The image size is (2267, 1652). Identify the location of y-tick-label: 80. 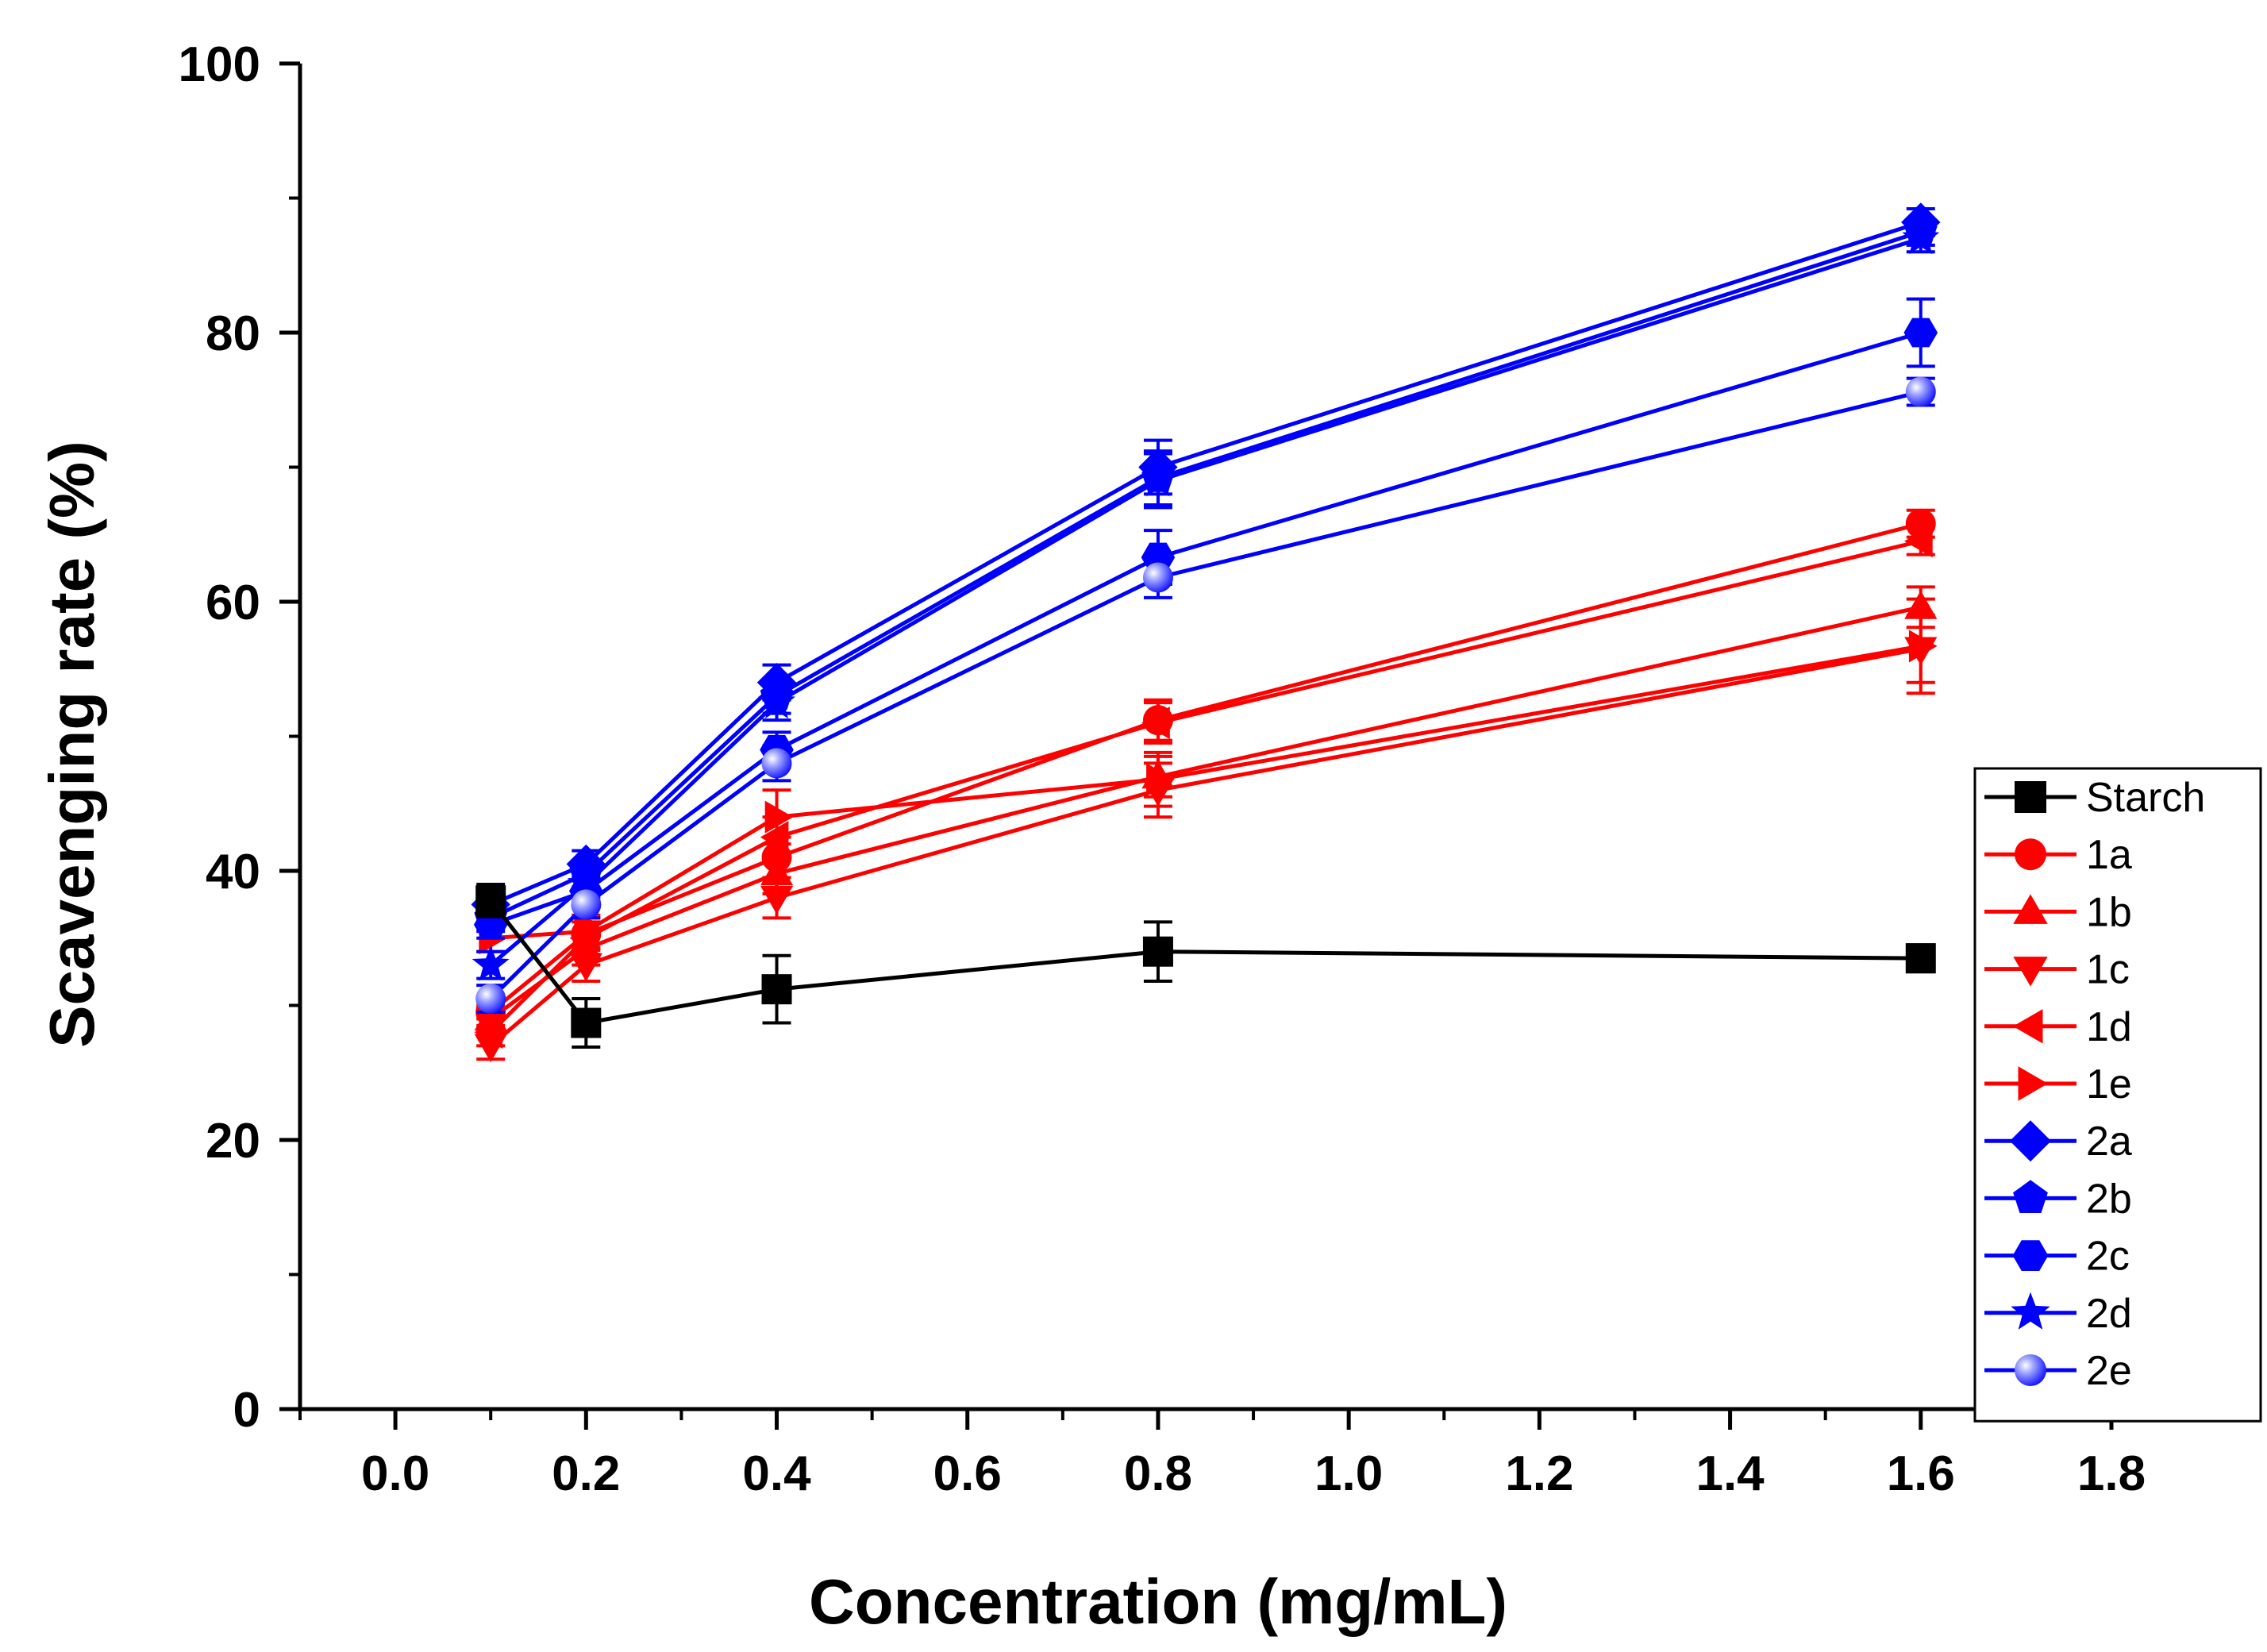
(233, 333).